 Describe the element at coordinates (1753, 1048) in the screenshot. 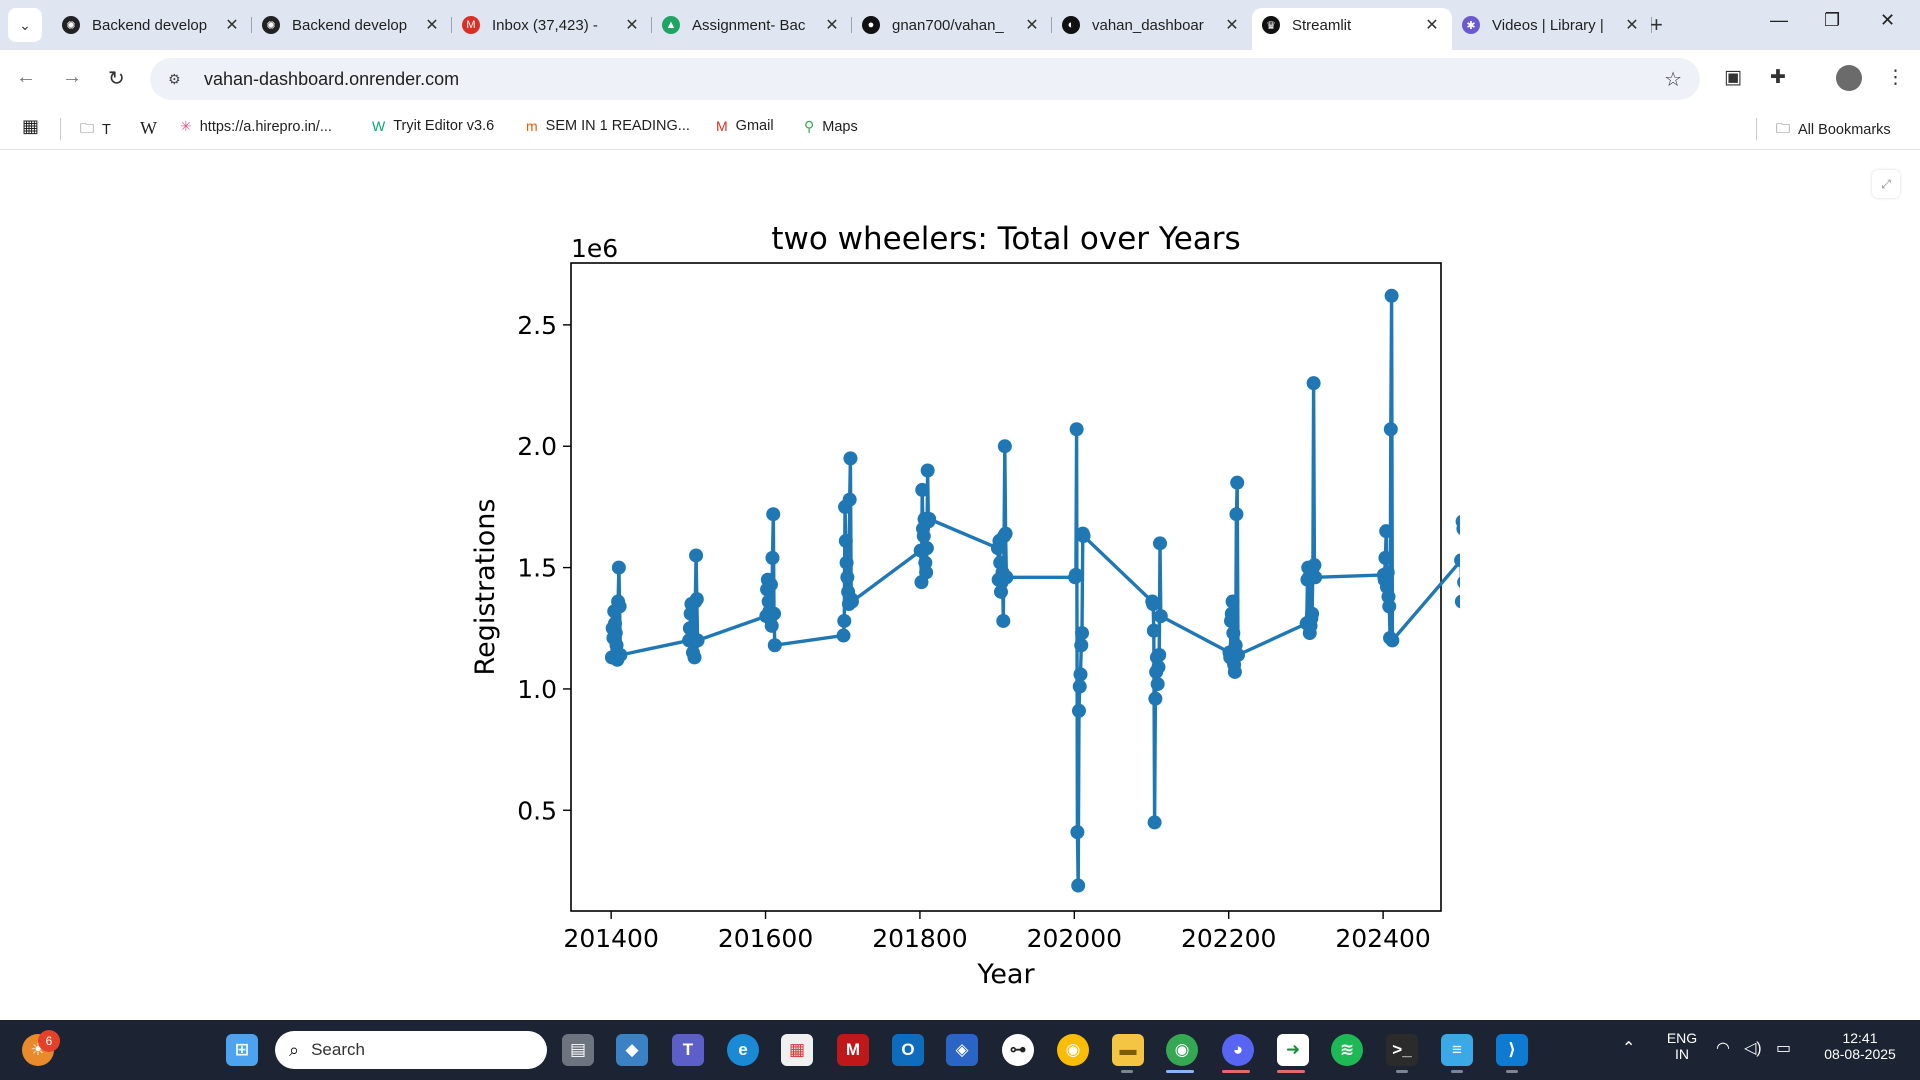

I see `volume-icon: ◁)` at that location.